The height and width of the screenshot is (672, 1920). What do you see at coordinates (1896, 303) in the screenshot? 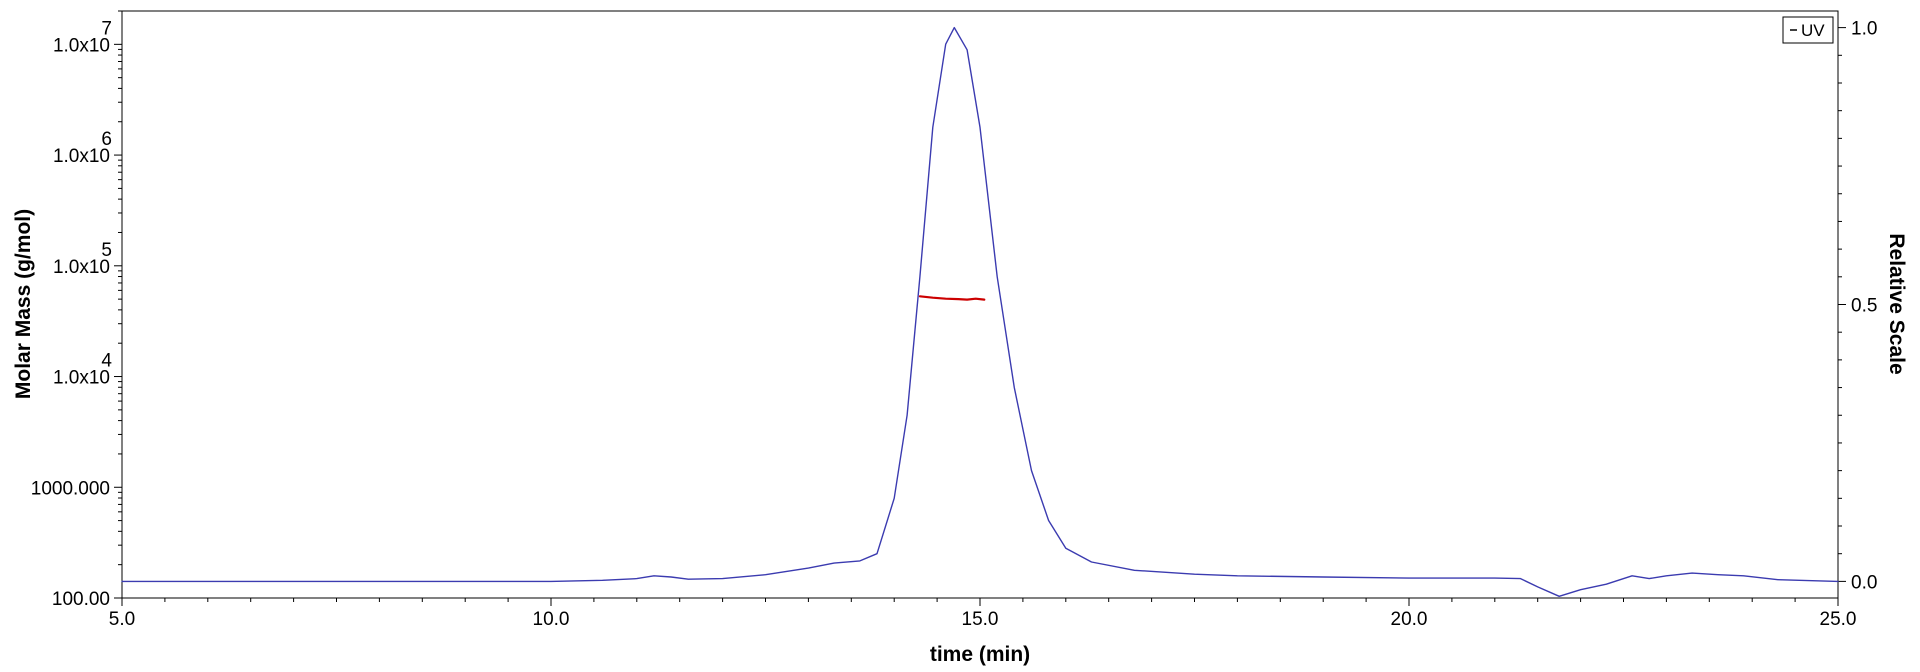
I see `y-right-axis-title: Relative Scale` at bounding box center [1896, 303].